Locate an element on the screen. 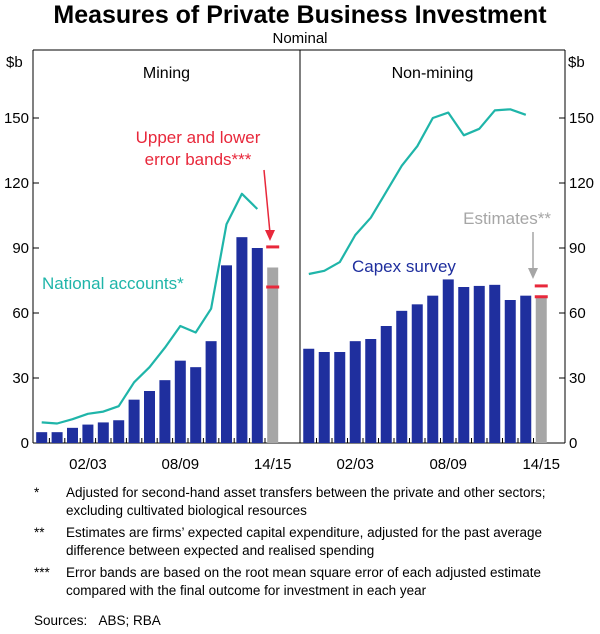  estimates-label: Estimates** is located at coordinates (507, 218).